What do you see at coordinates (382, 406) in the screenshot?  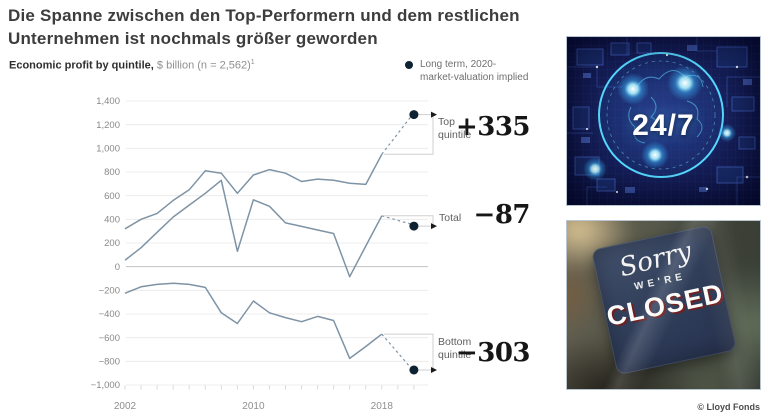 I see `x-tick-label: 2018` at bounding box center [382, 406].